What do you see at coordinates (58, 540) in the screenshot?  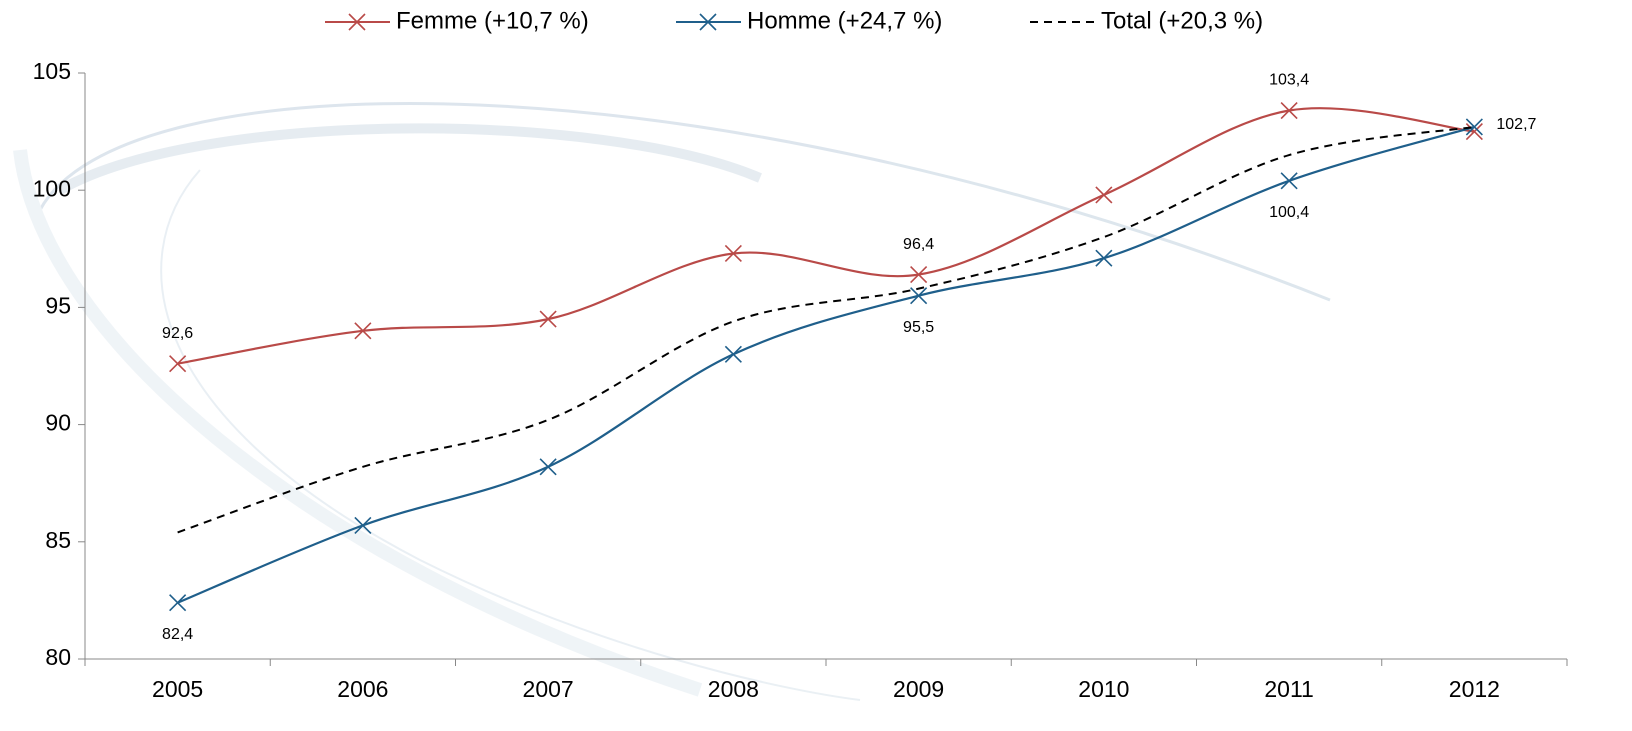 I see `y-tick-label: 85` at bounding box center [58, 540].